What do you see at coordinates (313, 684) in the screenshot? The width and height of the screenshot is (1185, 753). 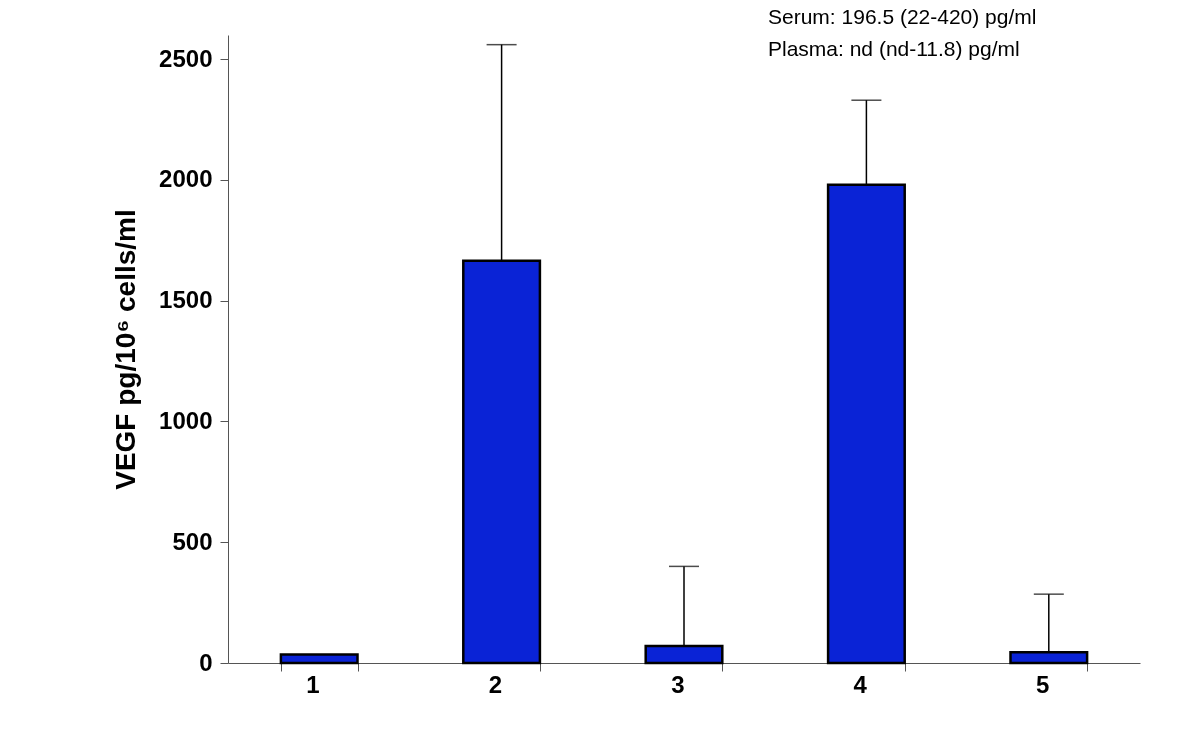 I see `x-tick-label: 1` at bounding box center [313, 684].